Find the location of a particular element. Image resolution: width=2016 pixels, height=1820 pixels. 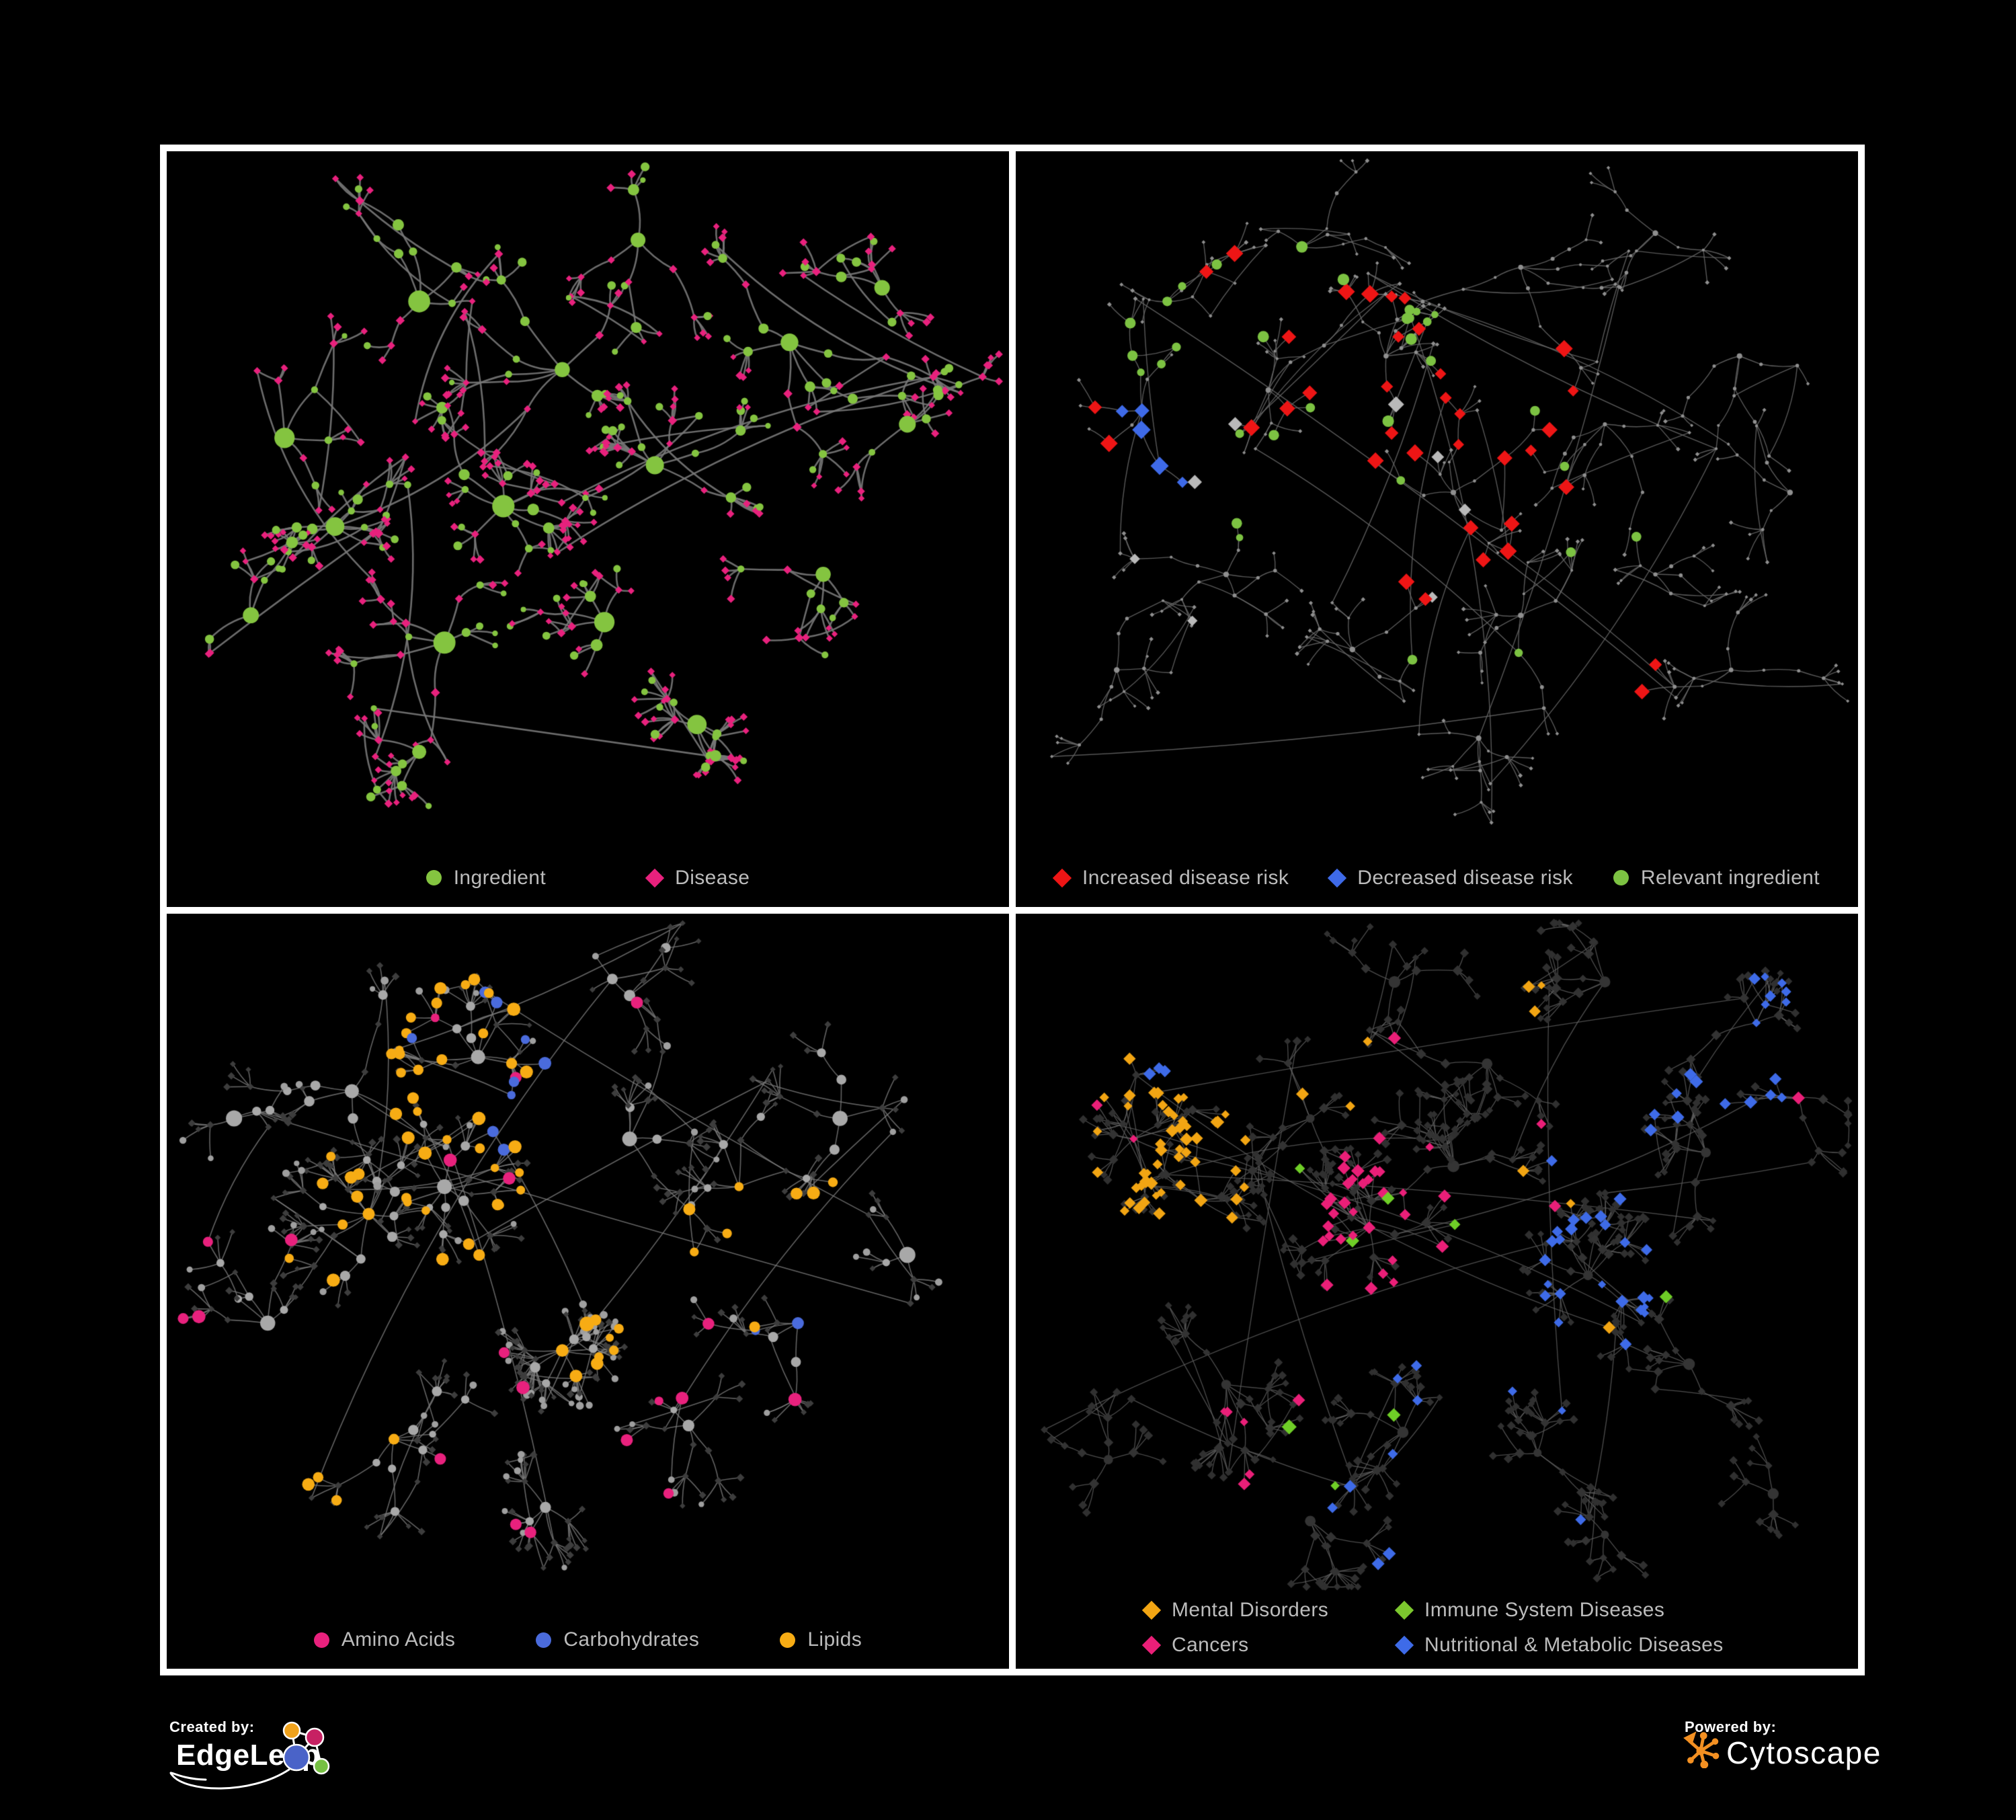

legend-item: Immune System Diseases is located at coordinates (1559, 1610).